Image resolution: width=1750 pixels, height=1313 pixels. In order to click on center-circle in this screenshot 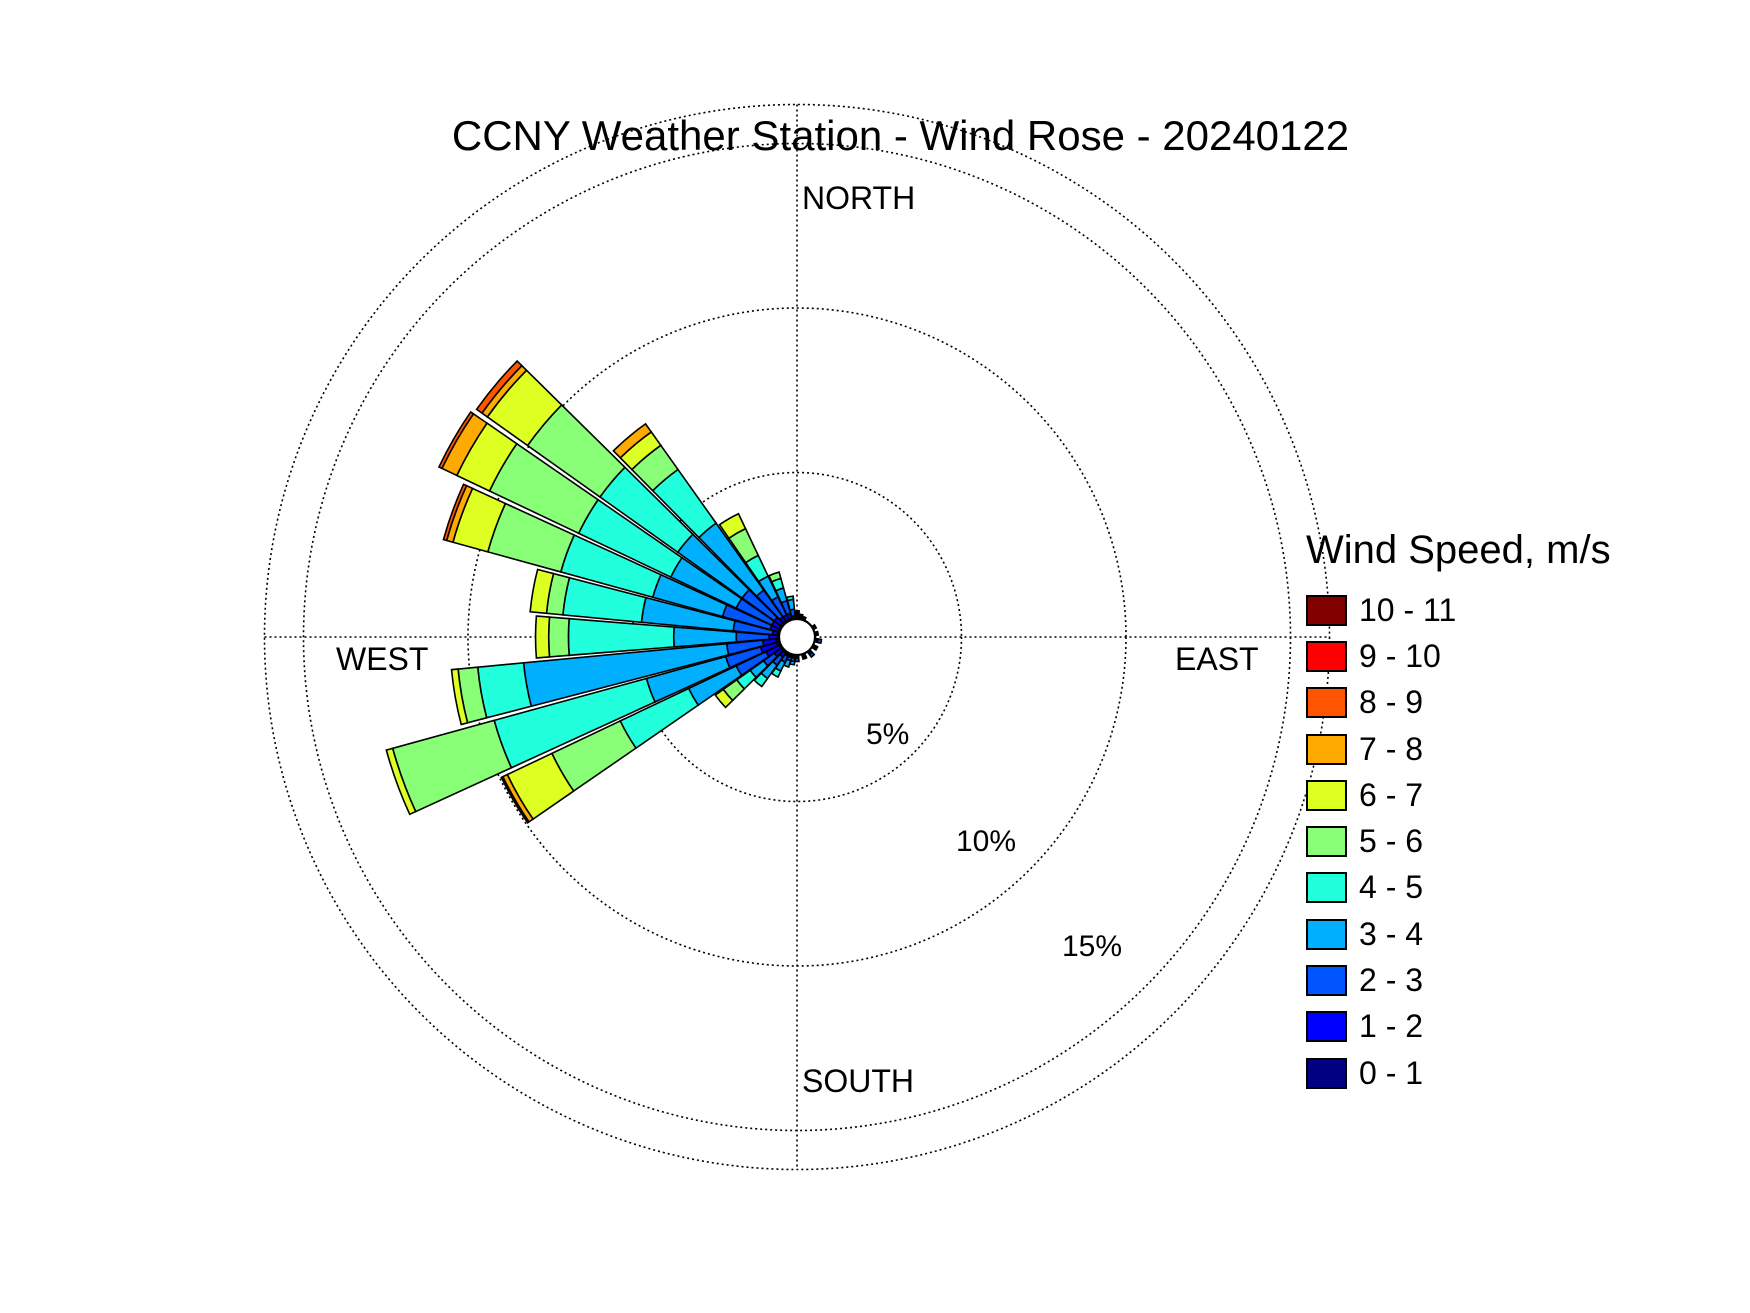, I will do `click(797, 637)`.